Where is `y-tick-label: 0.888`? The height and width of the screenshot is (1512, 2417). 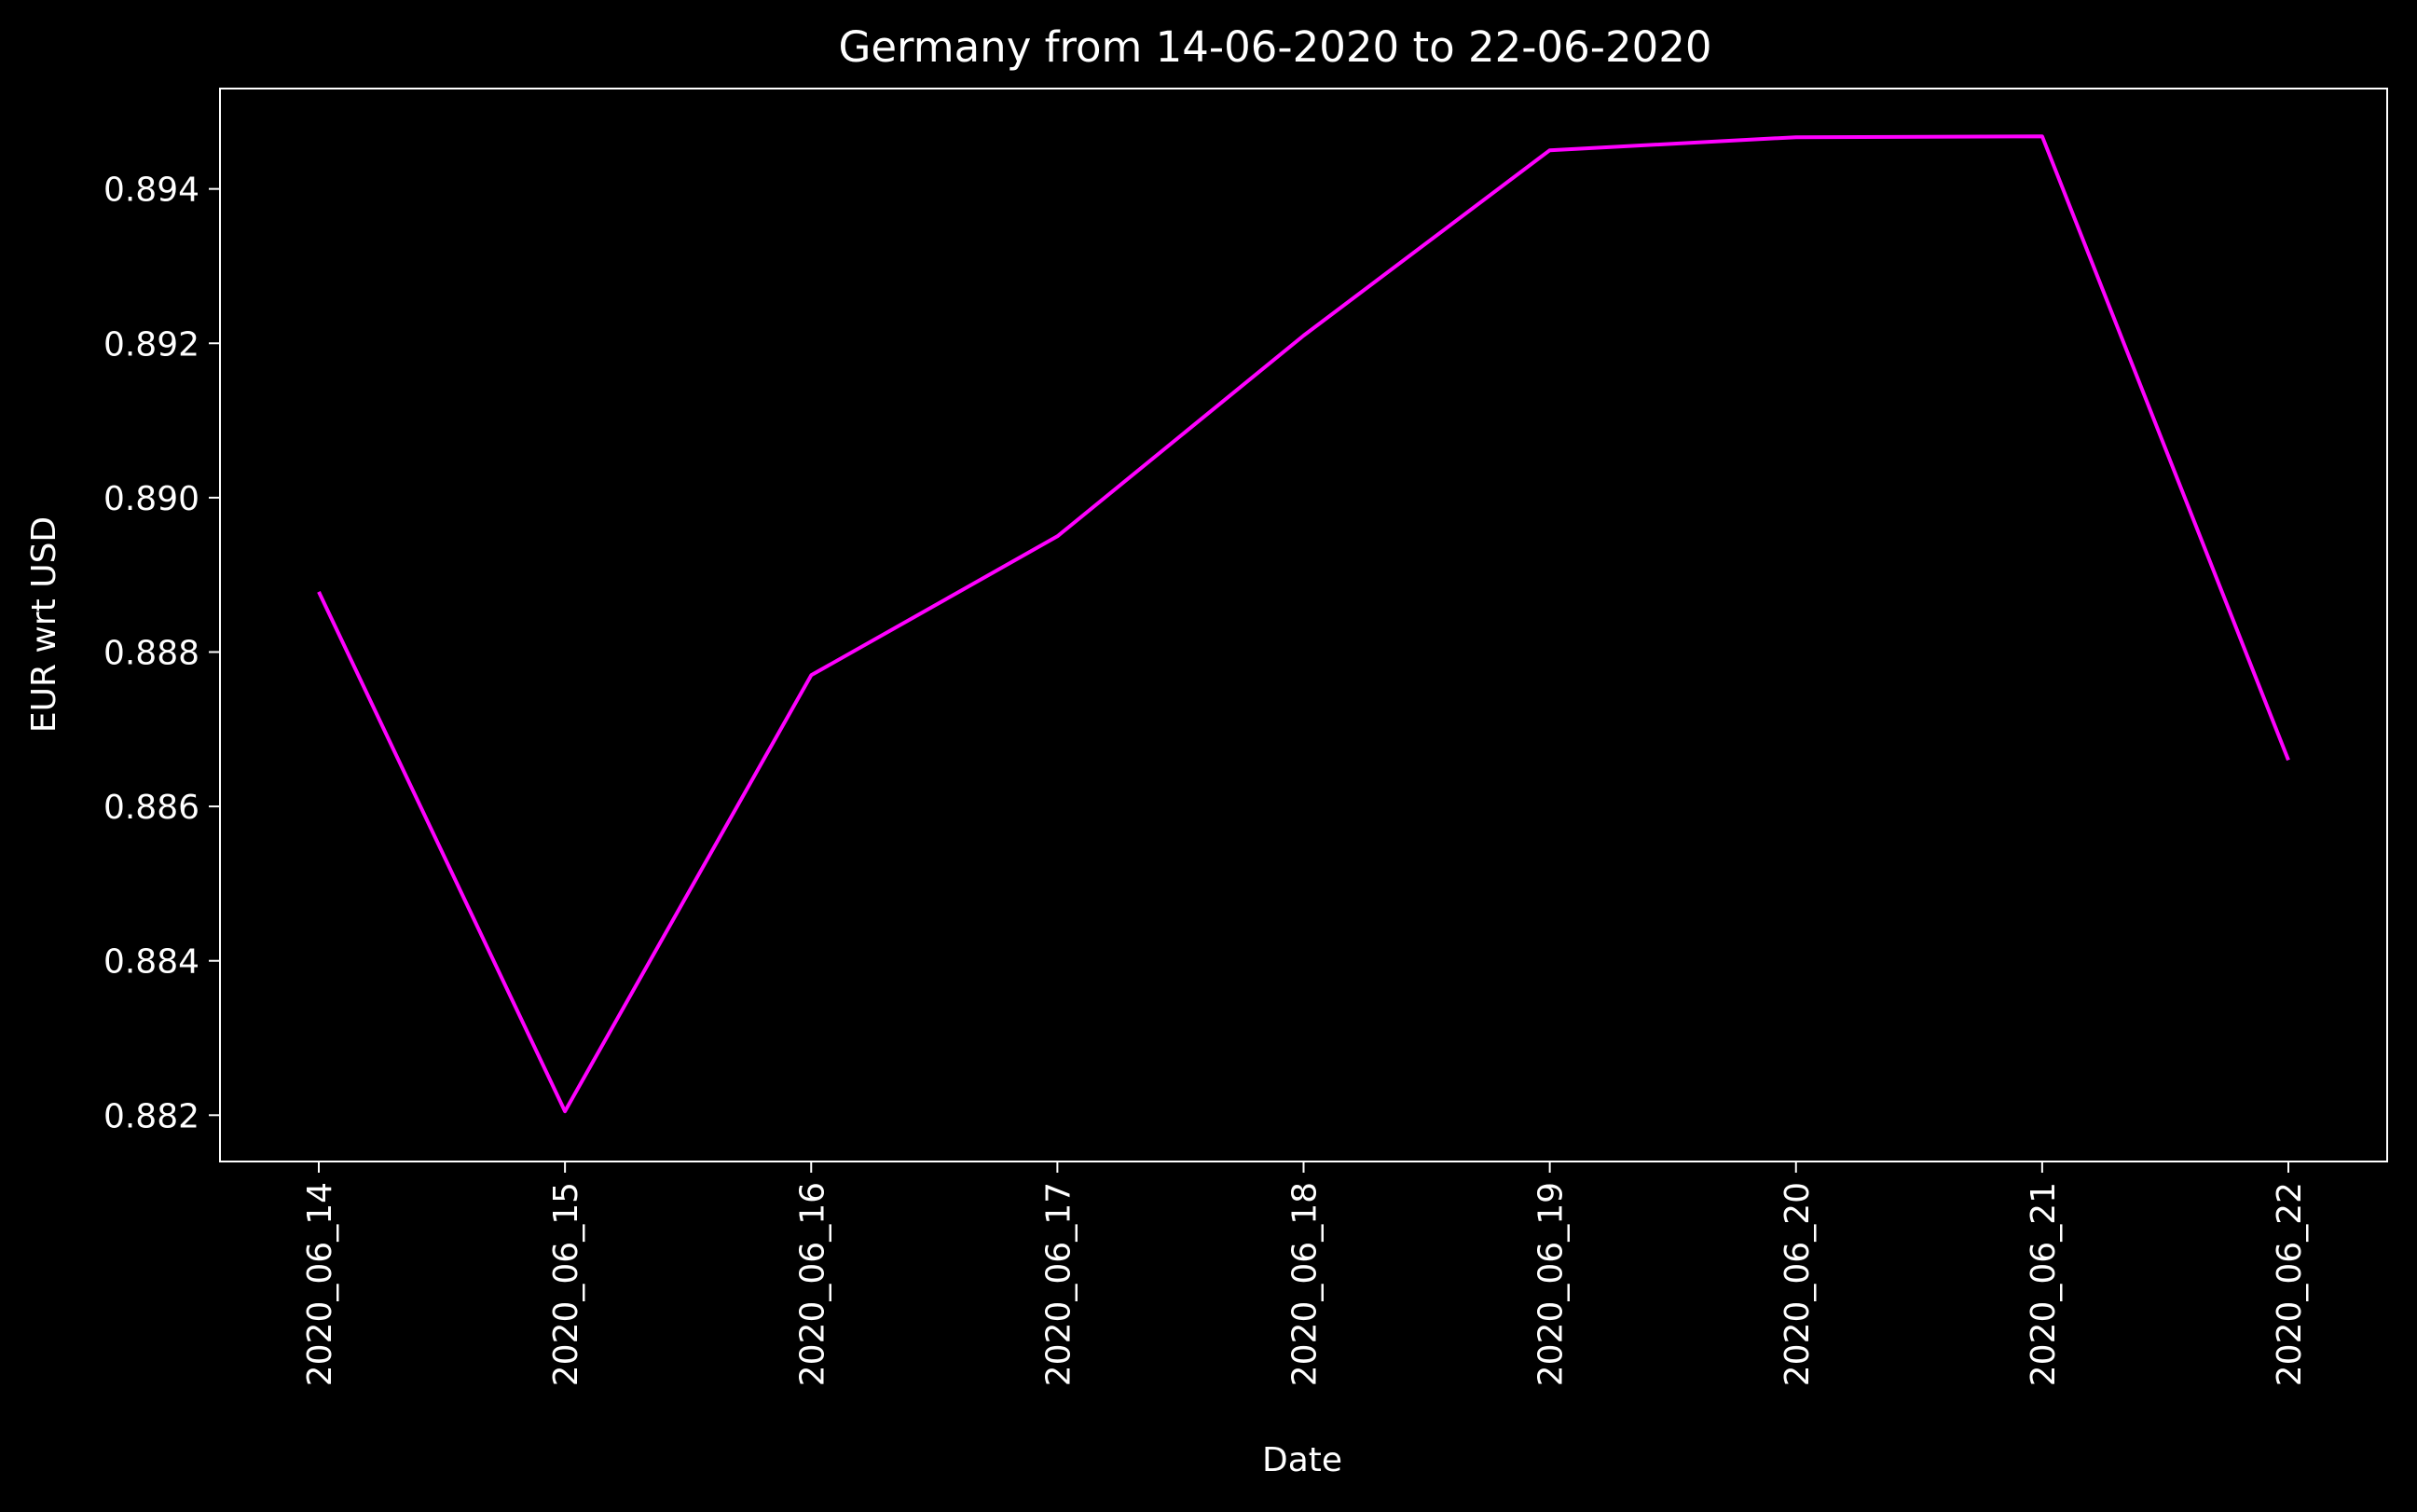 y-tick-label: 0.888 is located at coordinates (151, 653).